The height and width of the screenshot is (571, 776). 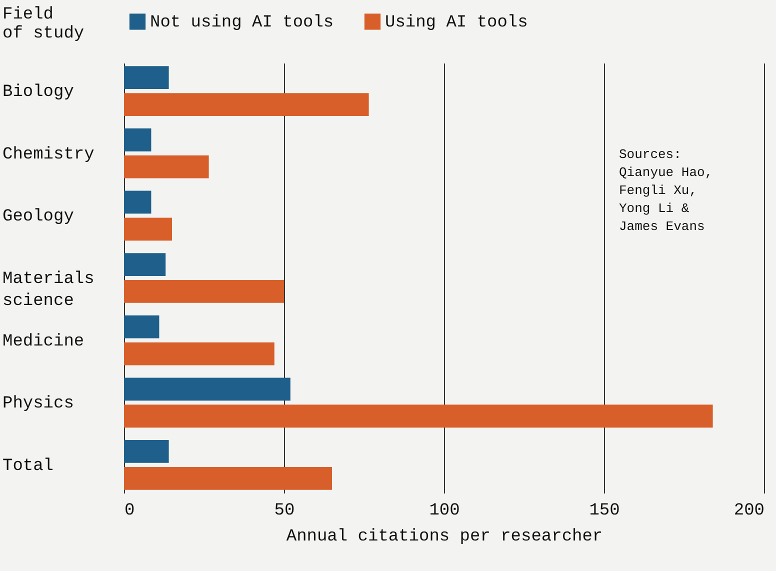 I want to click on x-tick-label: 150, so click(x=604, y=511).